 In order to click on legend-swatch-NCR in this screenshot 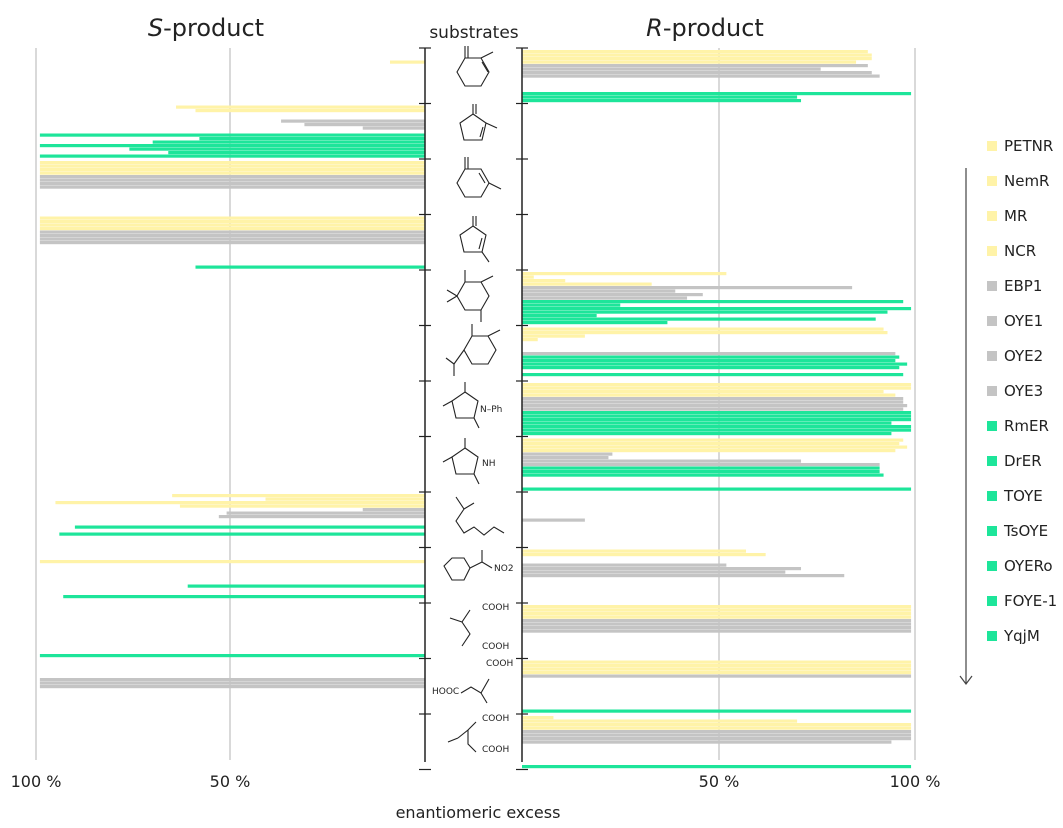, I will do `click(992, 251)`.